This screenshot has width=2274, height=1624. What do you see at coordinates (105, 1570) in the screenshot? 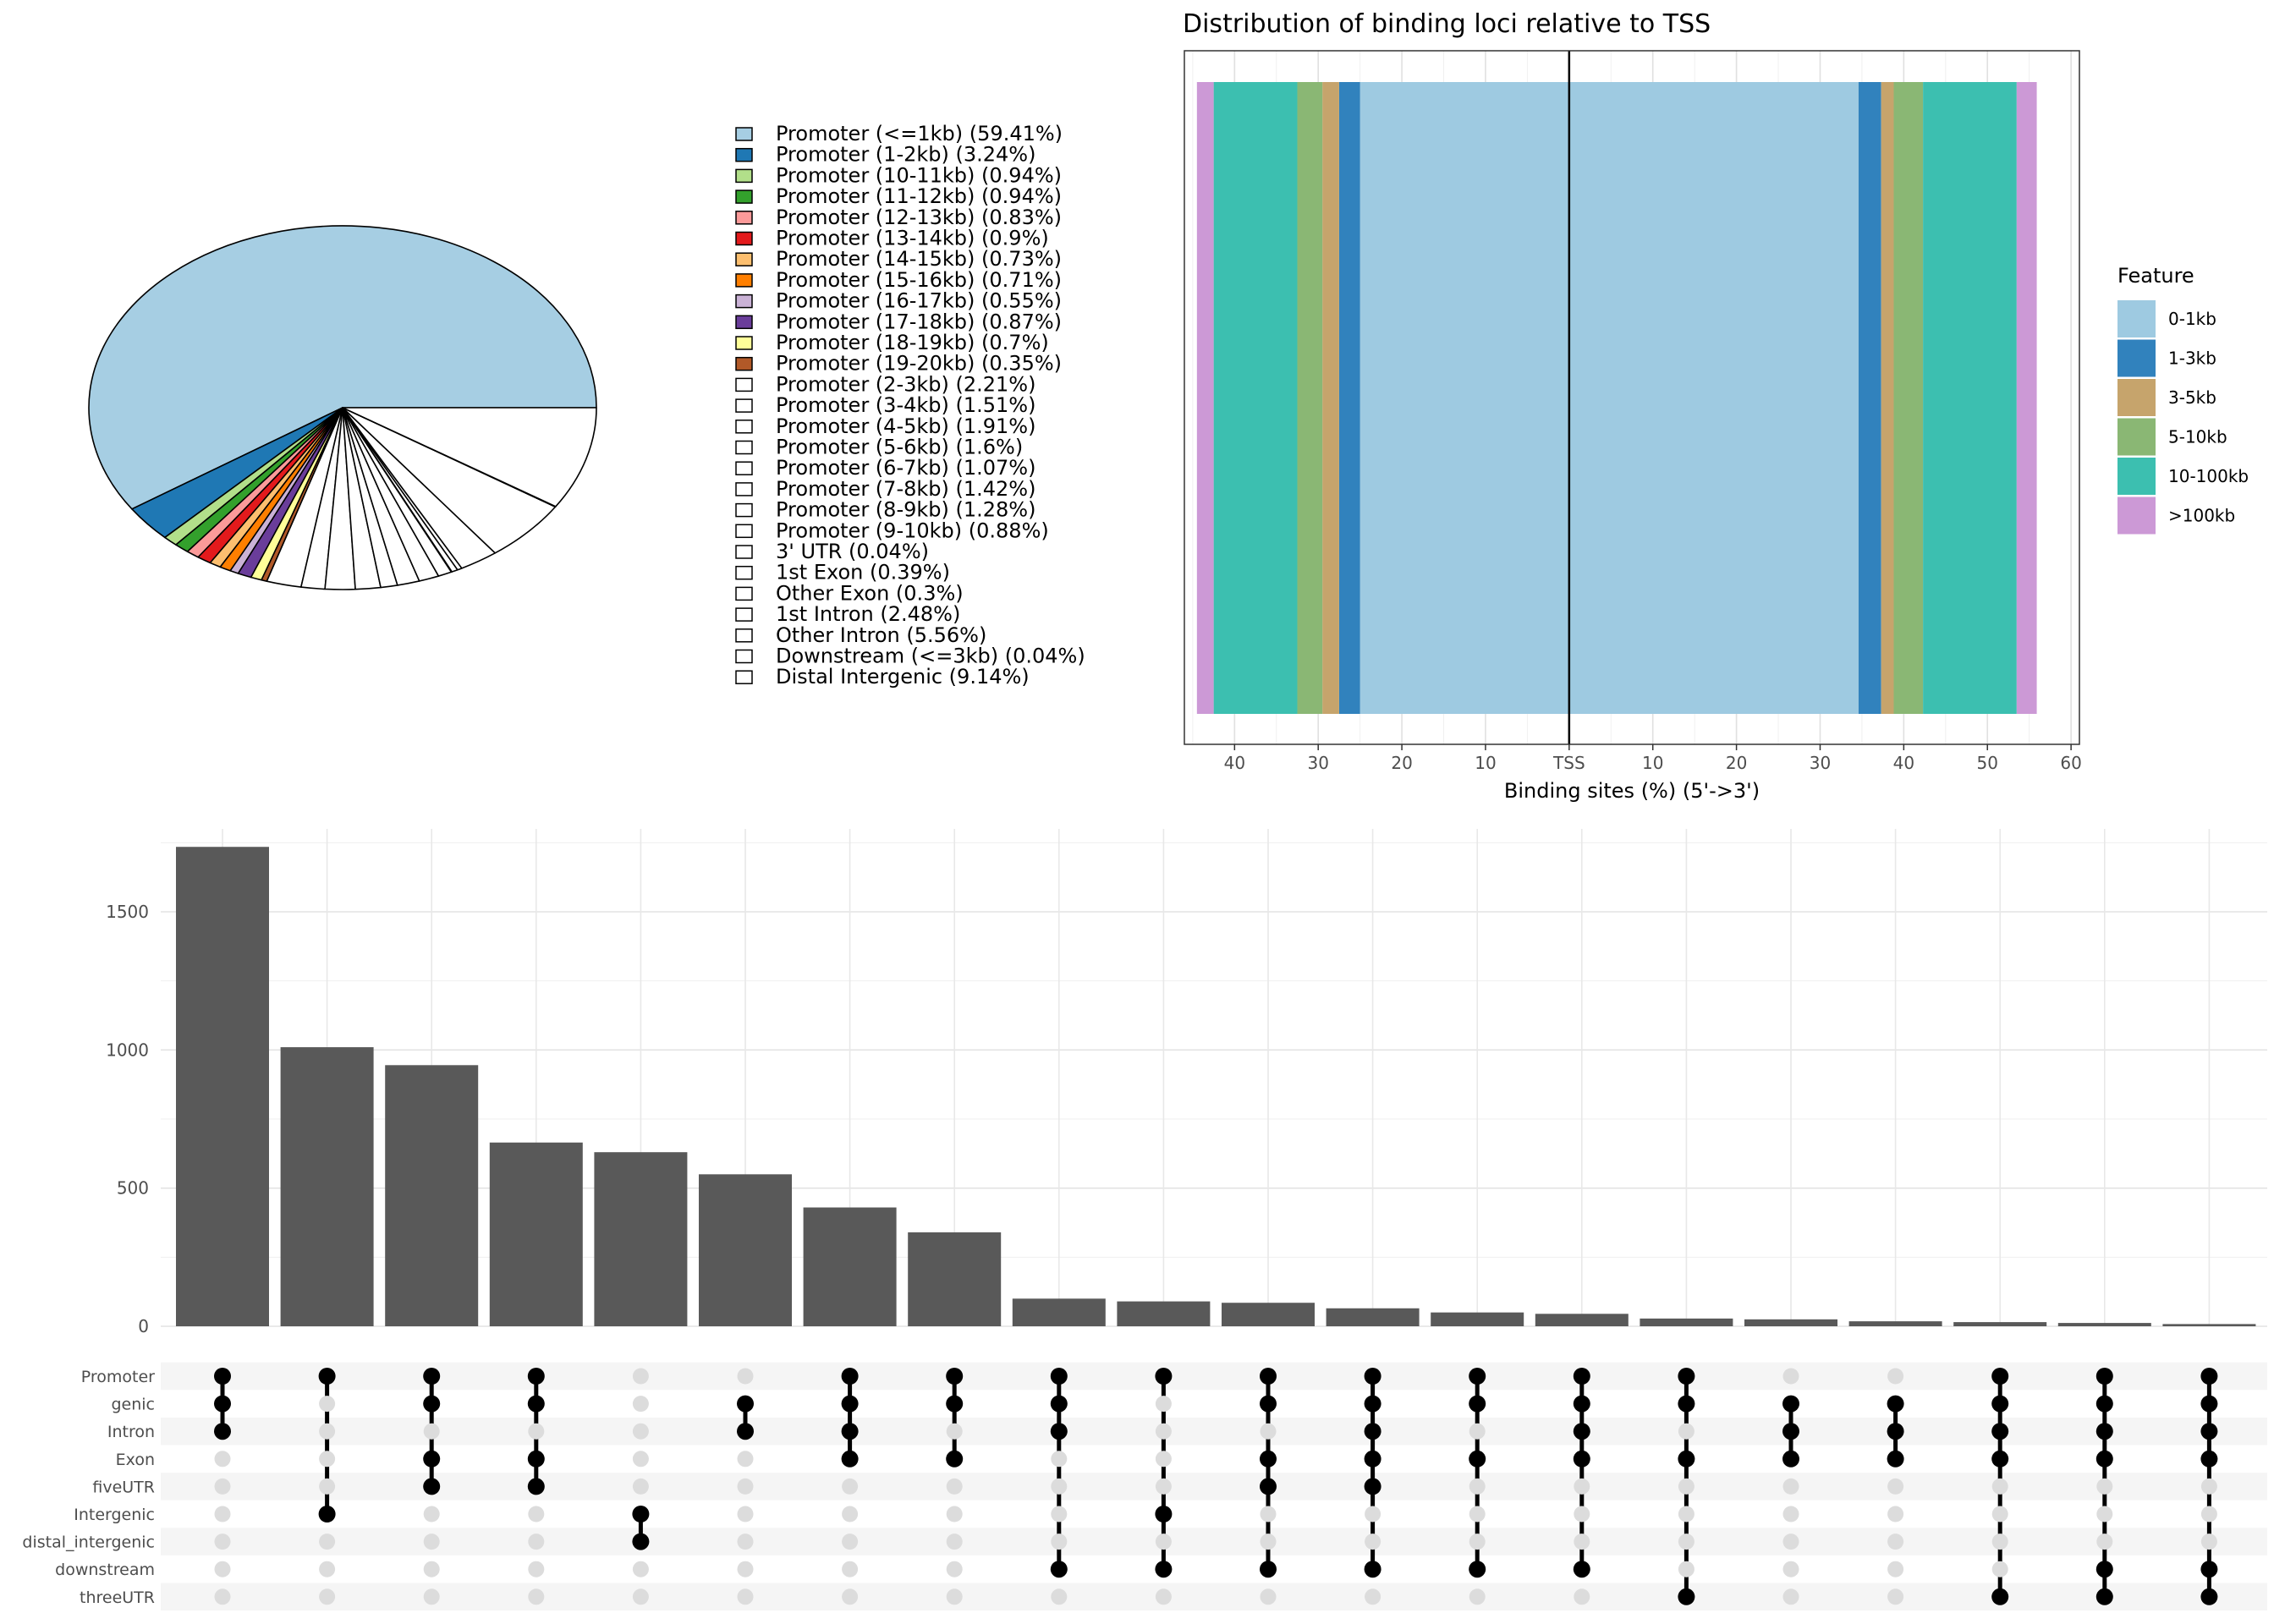
I see `upset-set-label: downstream` at bounding box center [105, 1570].